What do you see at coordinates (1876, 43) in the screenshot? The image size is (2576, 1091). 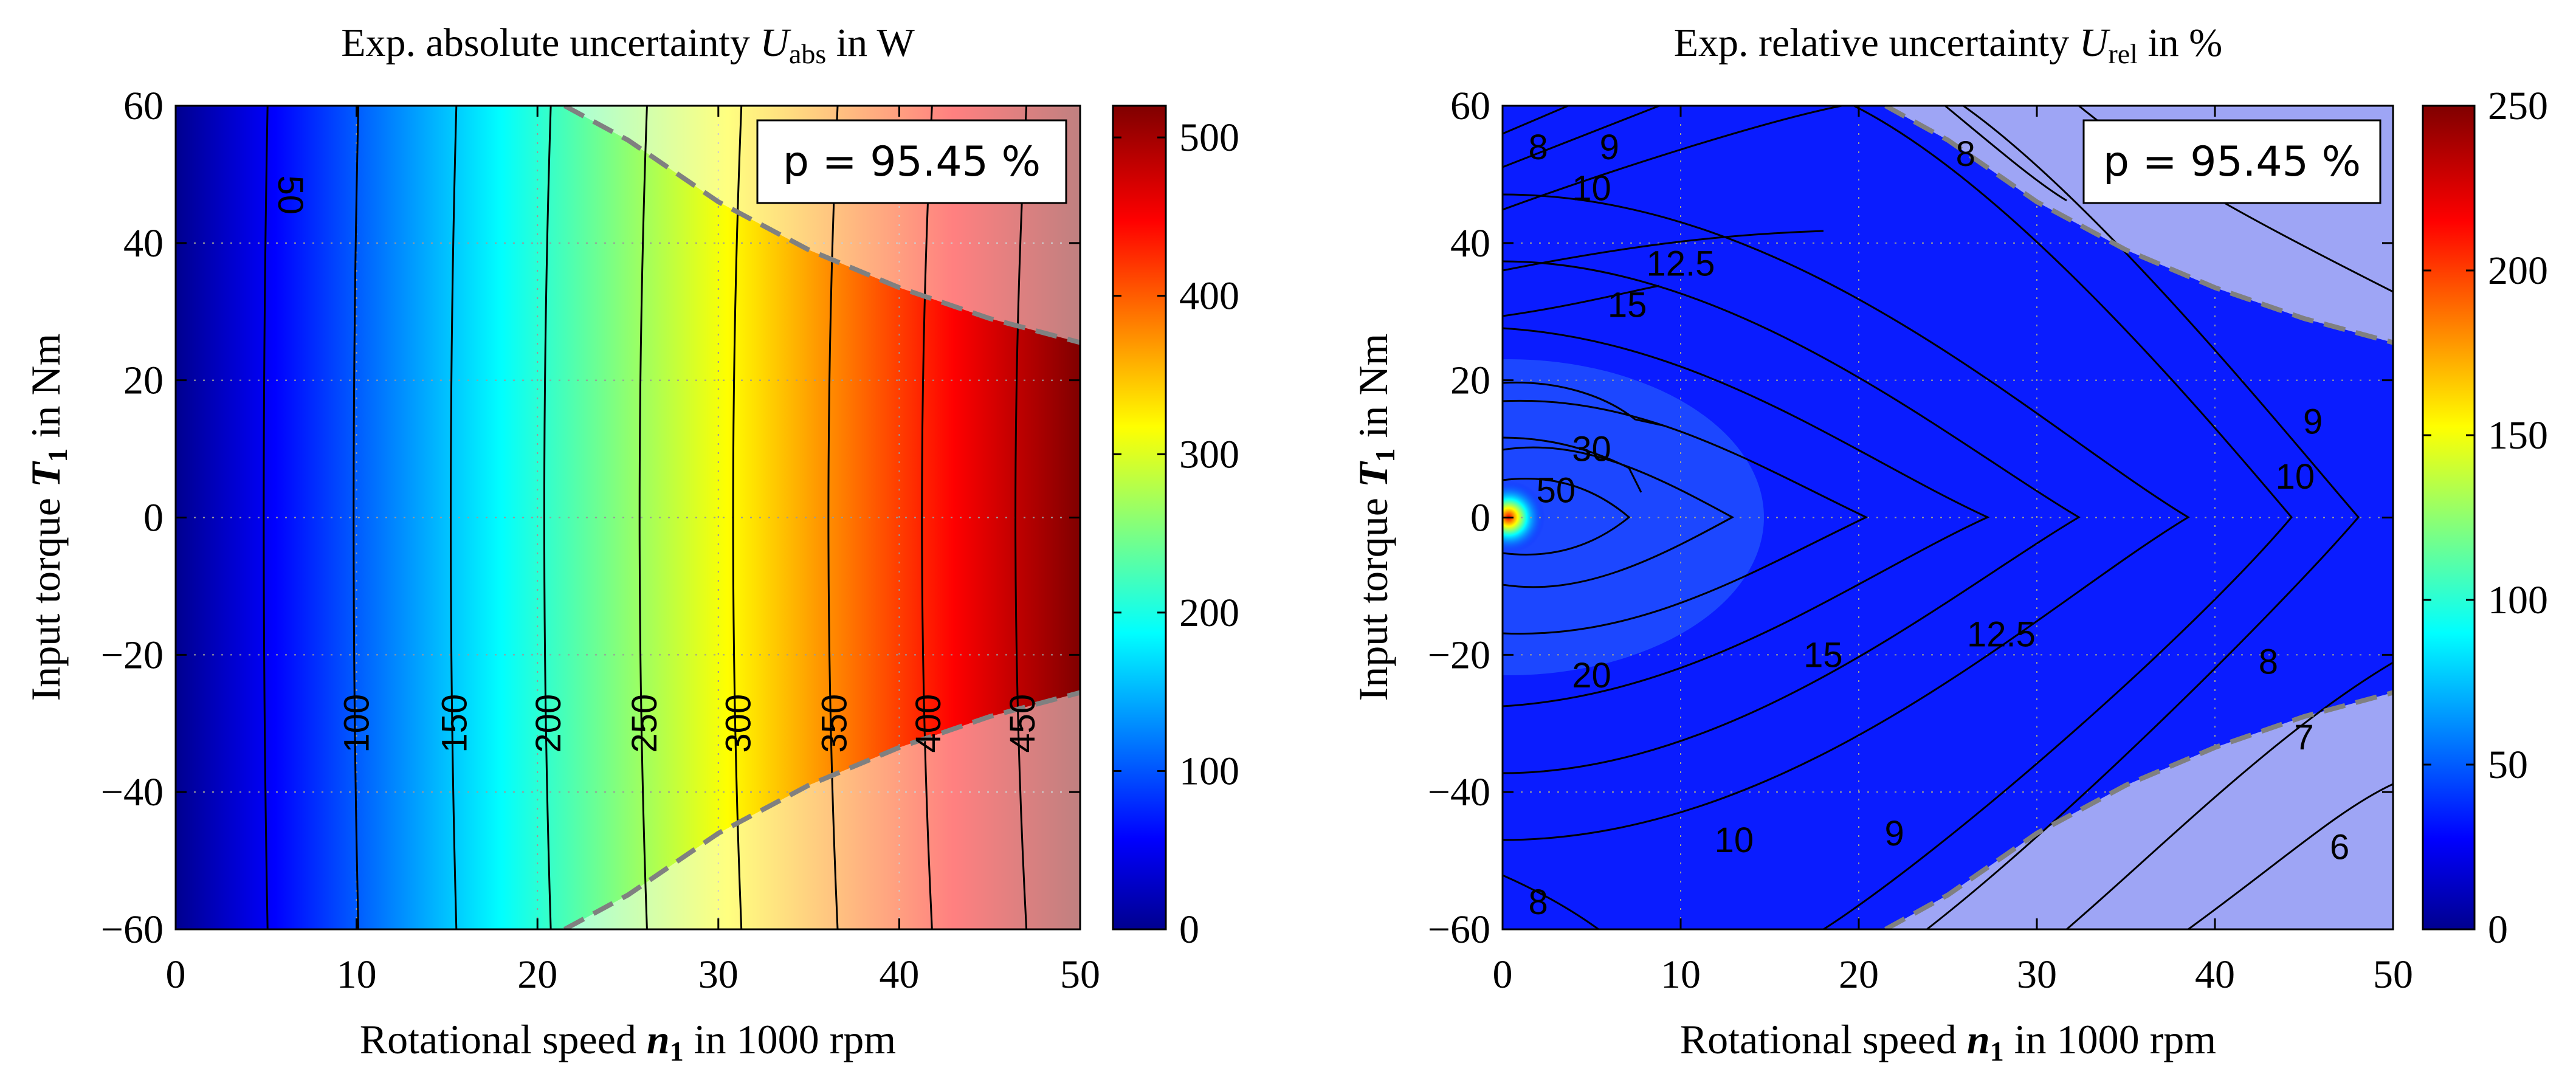 I see `title-prefix: Exp. relative uncertainty` at bounding box center [1876, 43].